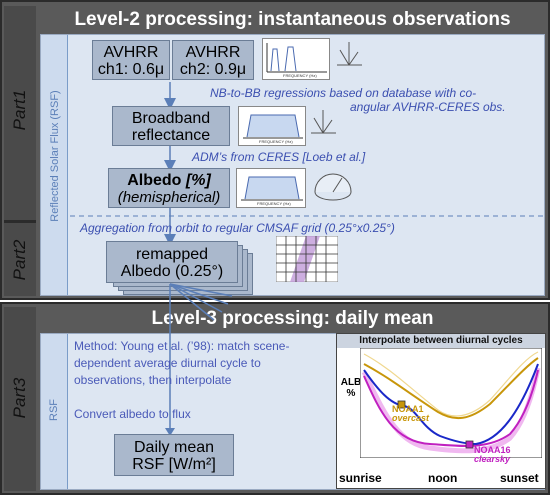 Image resolution: width=550 pixels, height=495 pixels. What do you see at coordinates (154, 180) in the screenshot?
I see `albedo-title: Albedo` at bounding box center [154, 180].